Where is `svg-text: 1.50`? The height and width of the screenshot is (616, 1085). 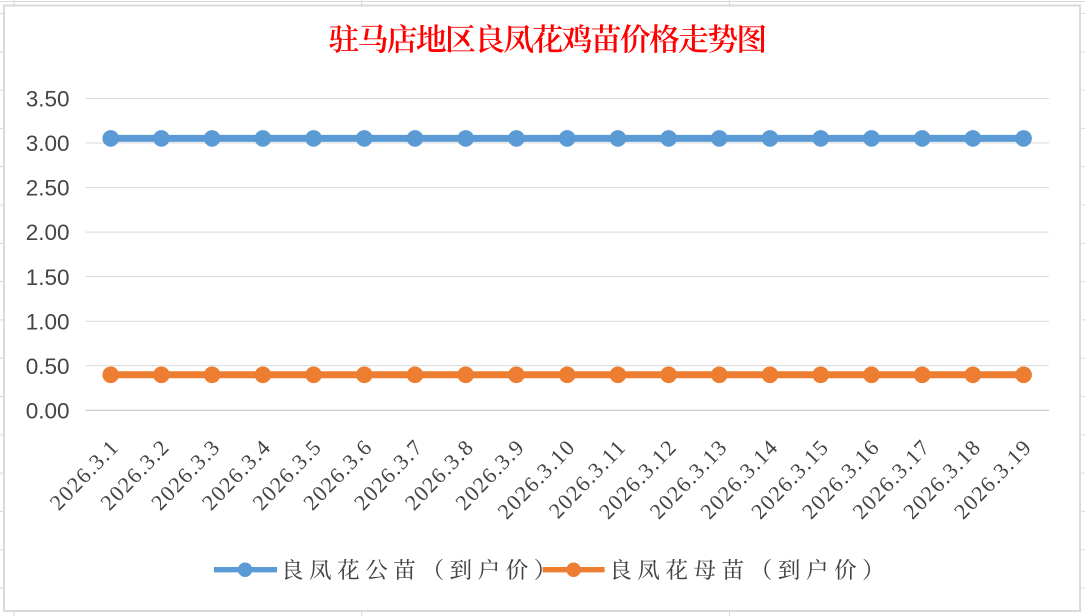 svg-text: 1.50 is located at coordinates (48, 277).